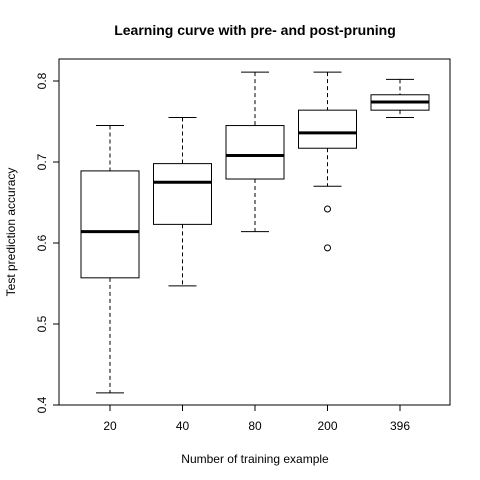 Image resolution: width=480 pixels, height=480 pixels. Describe the element at coordinates (11, 232) in the screenshot. I see `y-axis-label: Test prediction accuracy` at that location.